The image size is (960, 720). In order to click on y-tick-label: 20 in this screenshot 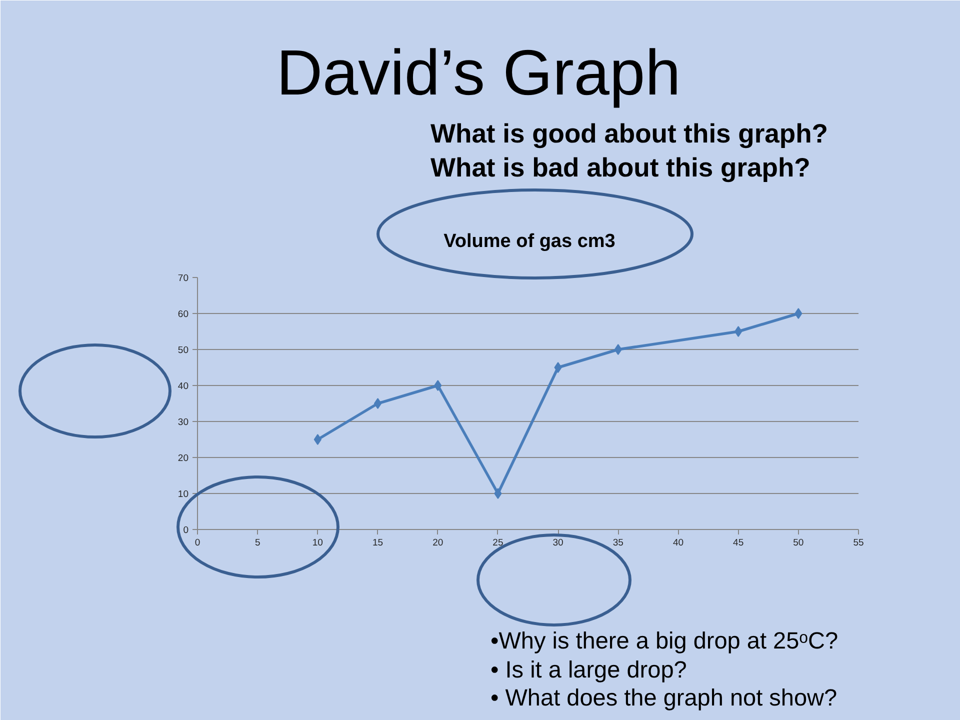, I will do `click(183, 458)`.